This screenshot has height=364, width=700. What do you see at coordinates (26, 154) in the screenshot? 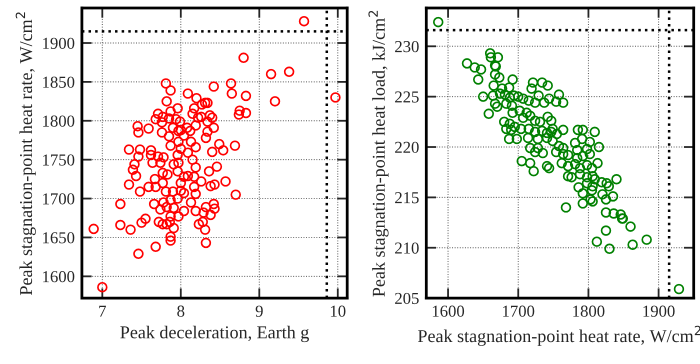
I see `y-axis-title: Peak stagnation-point heat rate, W/cm$^{2}$` at bounding box center [26, 154].